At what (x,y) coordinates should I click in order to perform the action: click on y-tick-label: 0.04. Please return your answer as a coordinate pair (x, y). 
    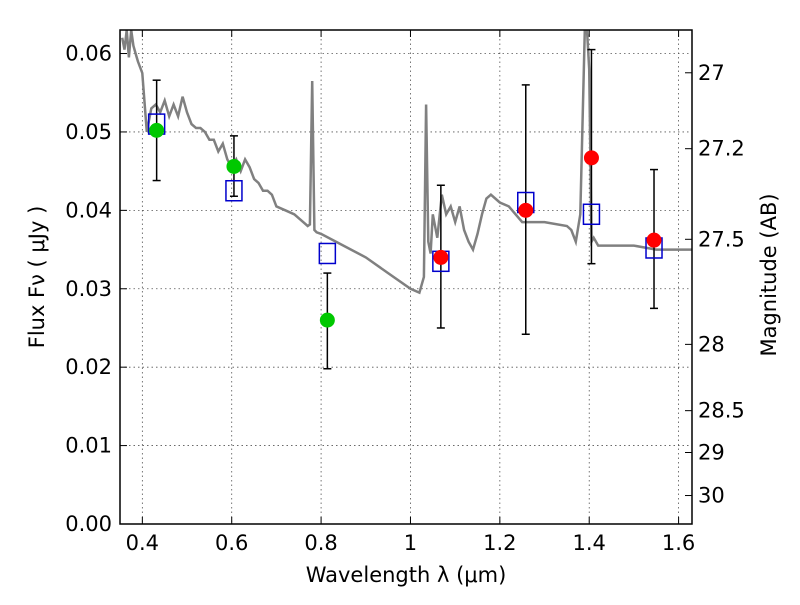
    Looking at the image, I should click on (88, 210).